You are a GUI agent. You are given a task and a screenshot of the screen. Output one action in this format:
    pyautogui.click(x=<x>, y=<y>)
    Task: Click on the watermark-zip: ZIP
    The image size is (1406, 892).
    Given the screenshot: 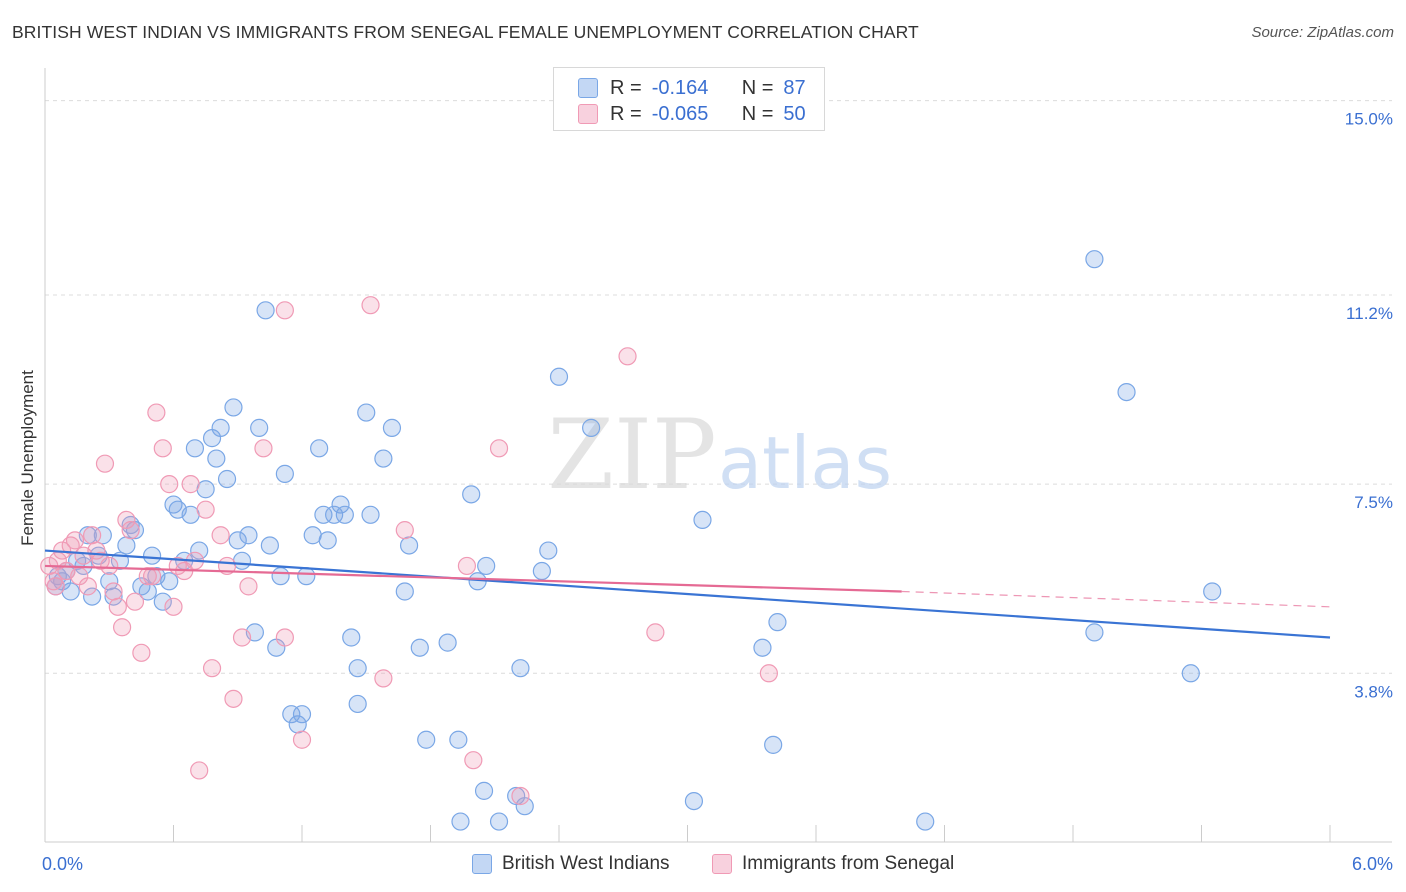 What is the action you would take?
    pyautogui.click(x=631, y=455)
    